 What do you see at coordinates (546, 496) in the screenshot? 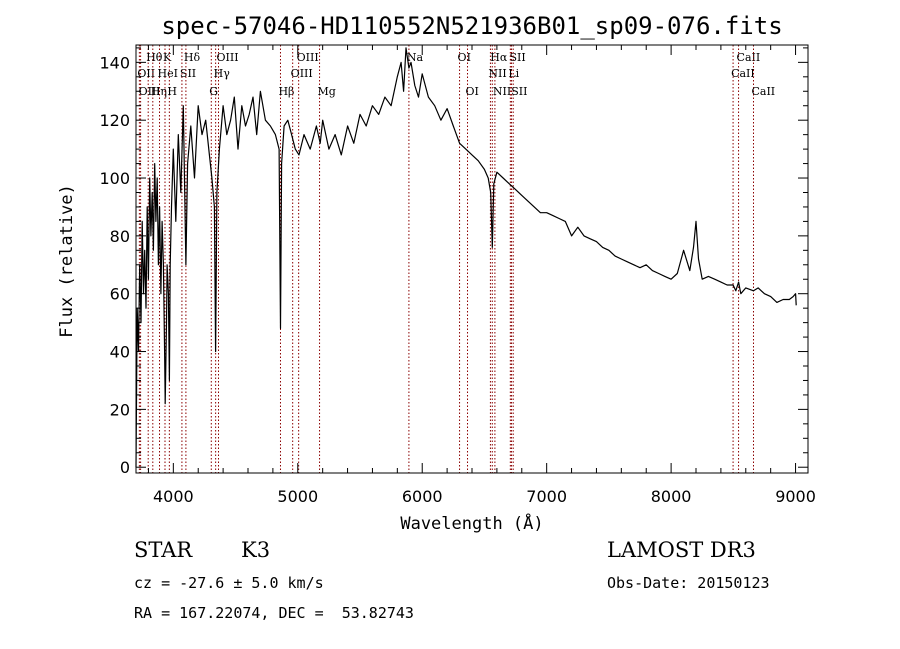
I see `x-tick-label: 7000` at bounding box center [546, 496].